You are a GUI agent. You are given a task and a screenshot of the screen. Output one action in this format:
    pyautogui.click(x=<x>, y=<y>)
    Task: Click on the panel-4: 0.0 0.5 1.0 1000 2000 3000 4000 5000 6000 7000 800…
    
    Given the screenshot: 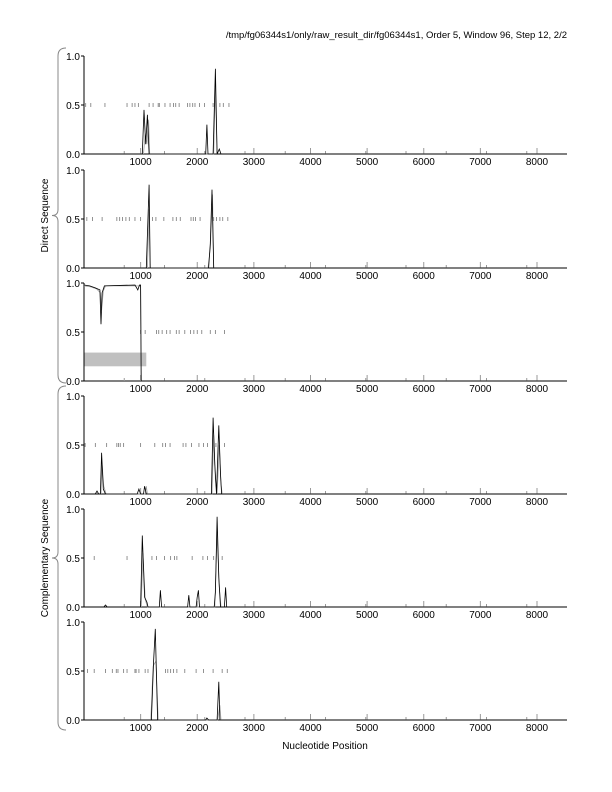 What is the action you would take?
    pyautogui.click(x=316, y=450)
    